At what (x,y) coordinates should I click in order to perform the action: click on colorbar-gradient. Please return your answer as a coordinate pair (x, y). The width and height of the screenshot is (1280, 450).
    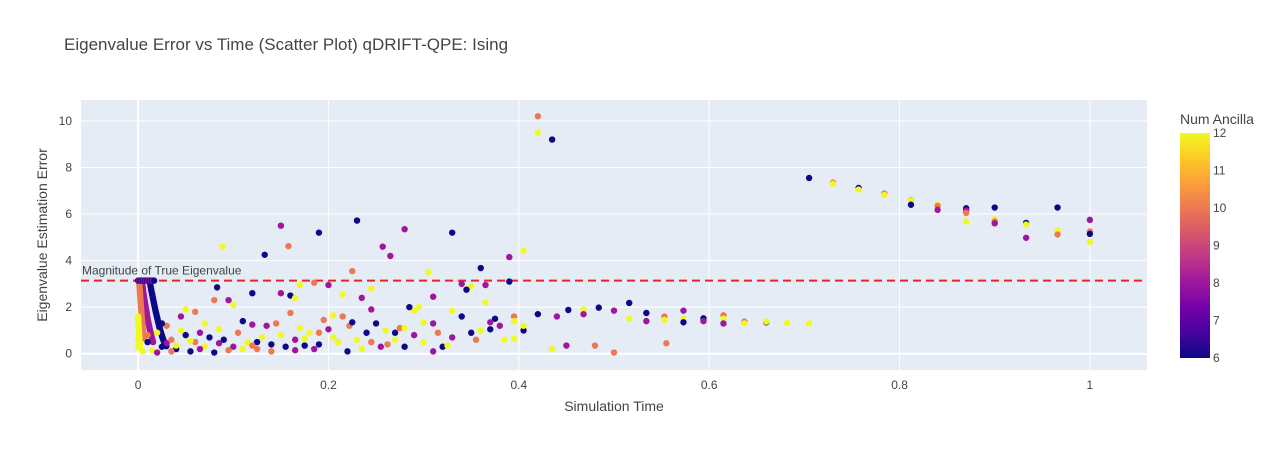
    Looking at the image, I should click on (1195, 245).